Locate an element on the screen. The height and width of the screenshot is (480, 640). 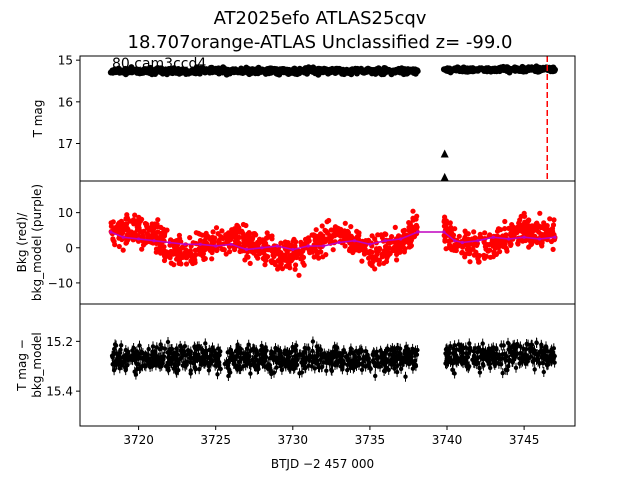
y-tick-label: 10 is located at coordinates (65, 213).